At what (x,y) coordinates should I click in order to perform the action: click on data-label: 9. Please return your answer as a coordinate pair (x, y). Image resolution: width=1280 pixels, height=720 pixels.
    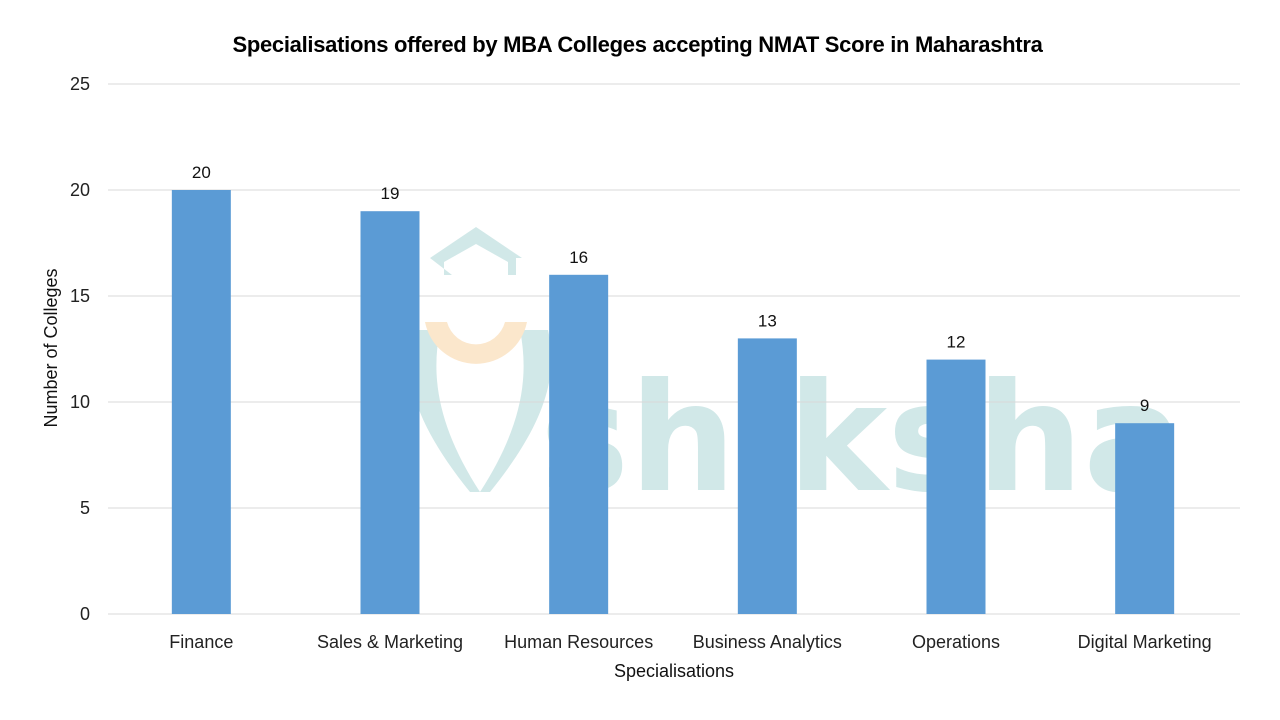
    Looking at the image, I should click on (1144, 405).